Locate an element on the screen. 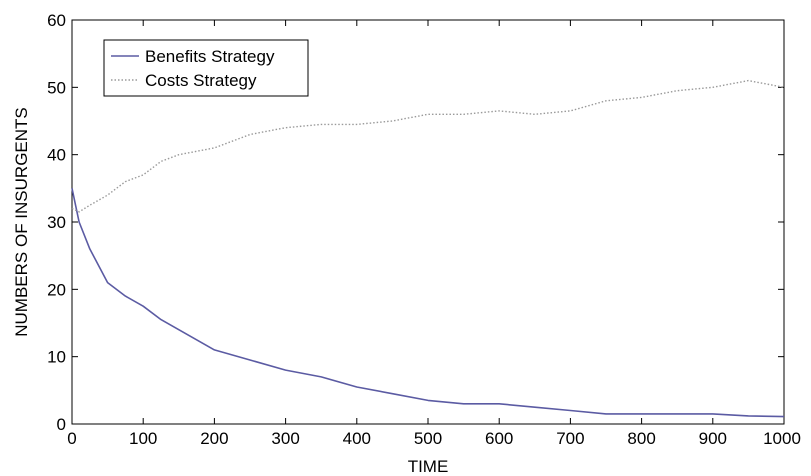  legend-box is located at coordinates (206, 68).